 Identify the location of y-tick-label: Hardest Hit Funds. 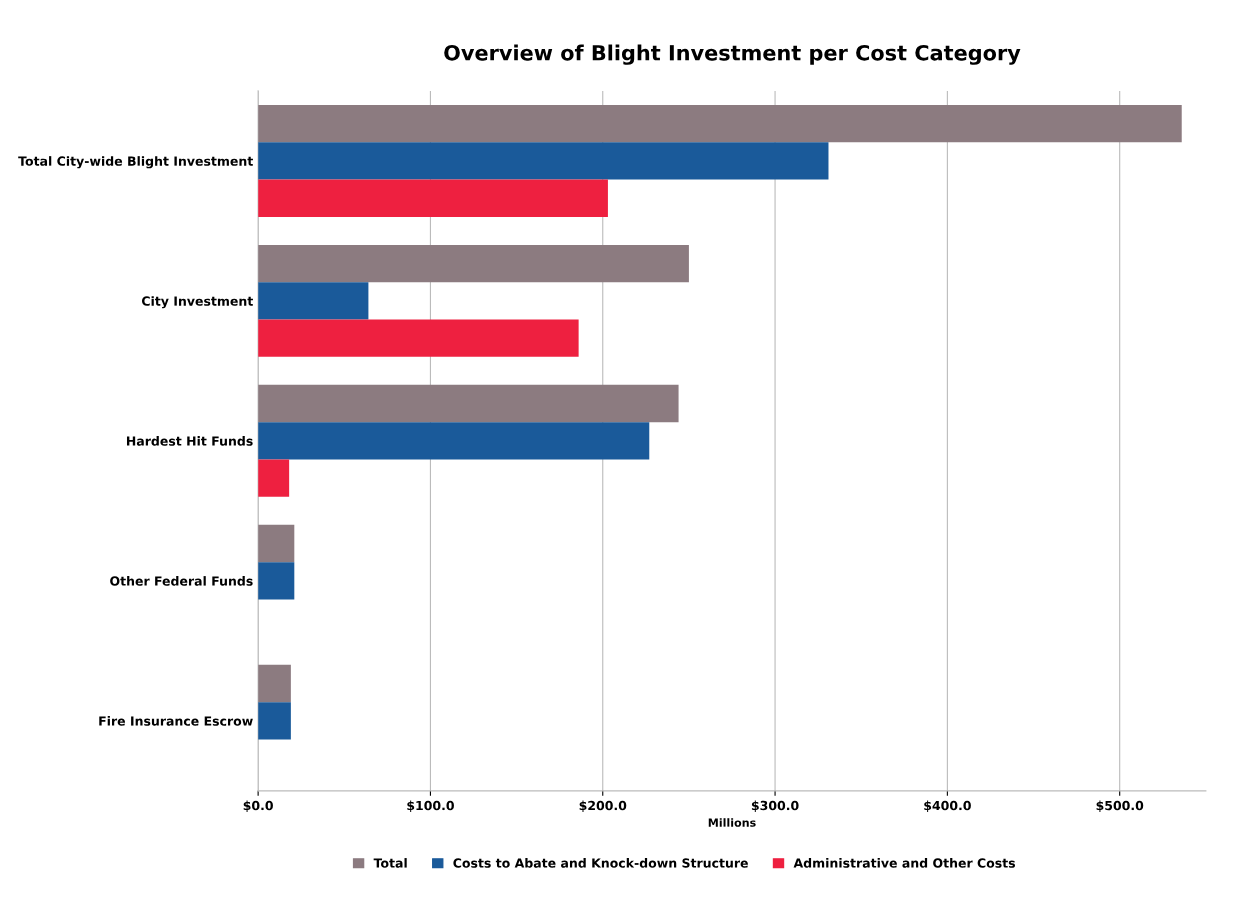
(189, 441).